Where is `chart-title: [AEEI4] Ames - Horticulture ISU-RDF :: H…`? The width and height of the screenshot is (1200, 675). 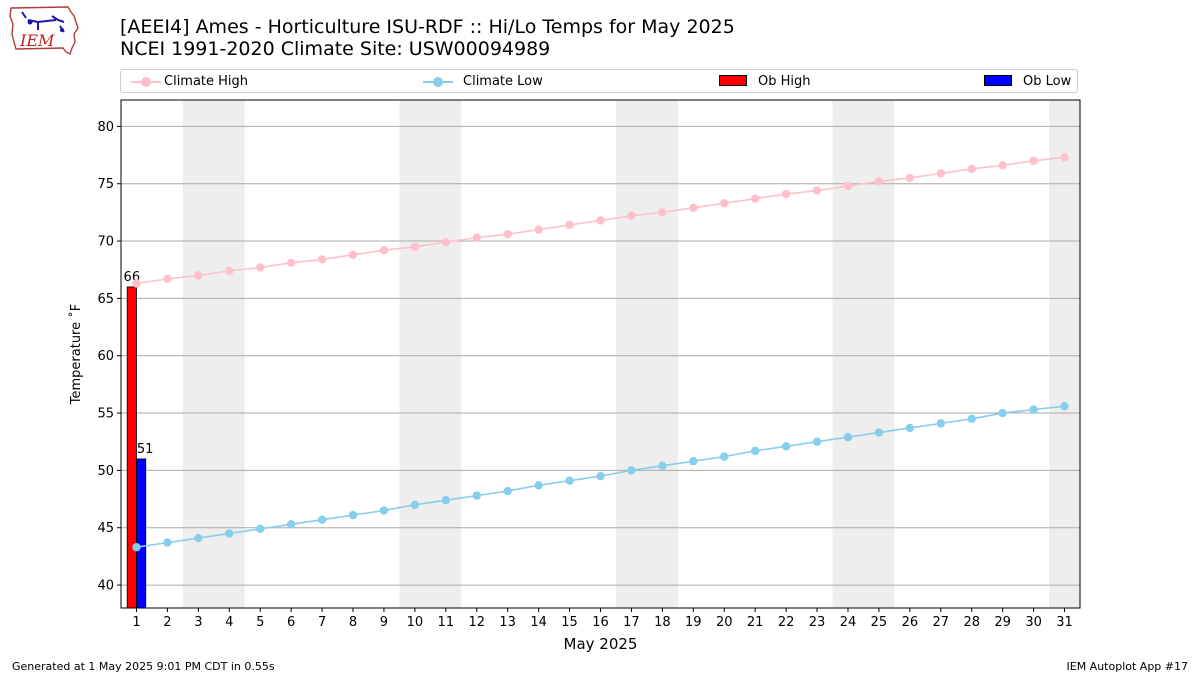 chart-title: [AEEI4] Ames - Horticulture ISU-RDF :: H… is located at coordinates (427, 27).